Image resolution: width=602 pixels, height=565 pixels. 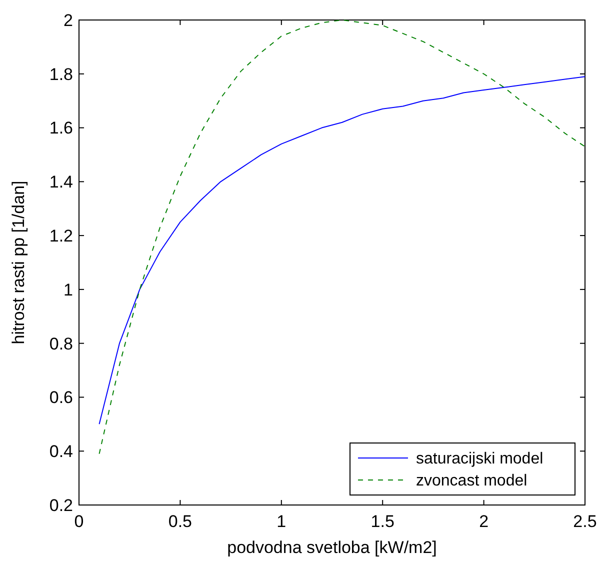 What do you see at coordinates (180, 521) in the screenshot?
I see `x-tick-label: 0.5` at bounding box center [180, 521].